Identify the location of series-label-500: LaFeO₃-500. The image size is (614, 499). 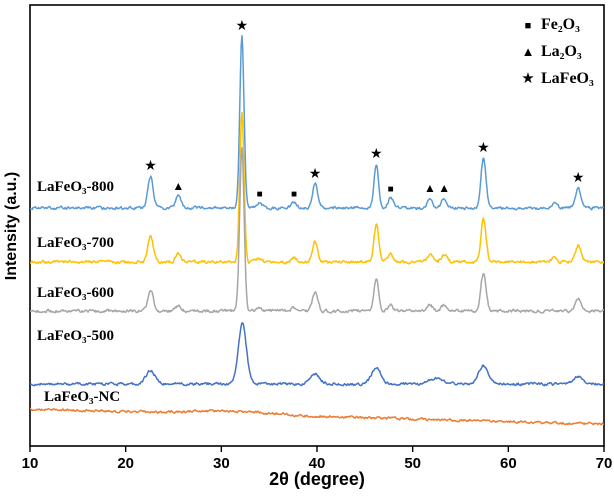
(75, 336).